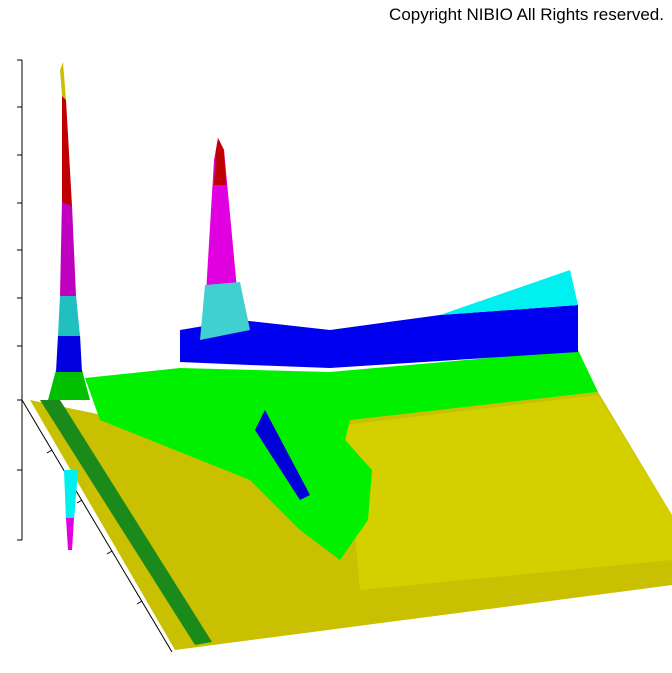  What do you see at coordinates (67, 150) in the screenshot?
I see `peak-left-red` at bounding box center [67, 150].